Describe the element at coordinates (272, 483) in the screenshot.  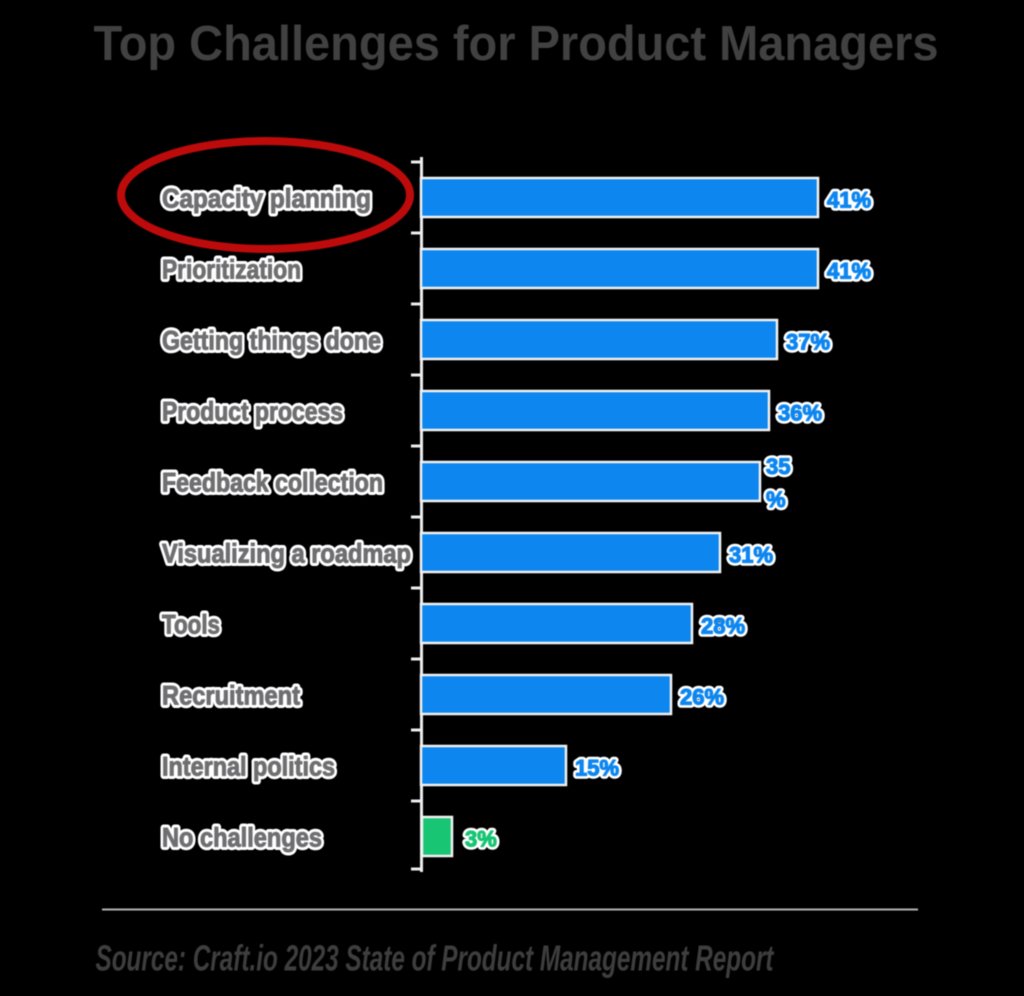
I see `svg-text: Feedback collection` at that location.